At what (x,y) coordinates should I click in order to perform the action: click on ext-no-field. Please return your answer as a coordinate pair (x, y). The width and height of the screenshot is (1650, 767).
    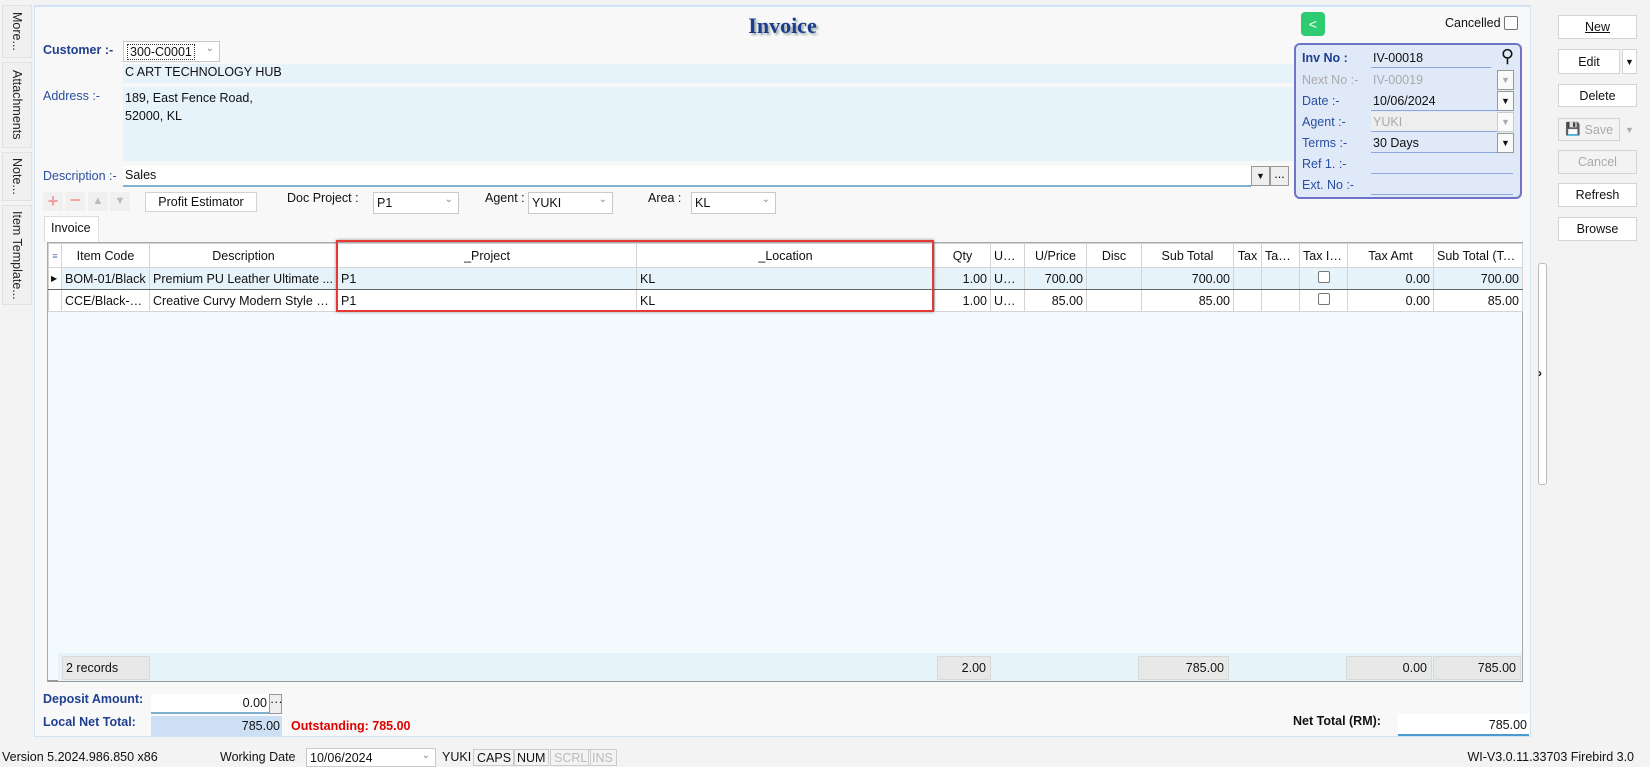
    Looking at the image, I should click on (1442, 185).